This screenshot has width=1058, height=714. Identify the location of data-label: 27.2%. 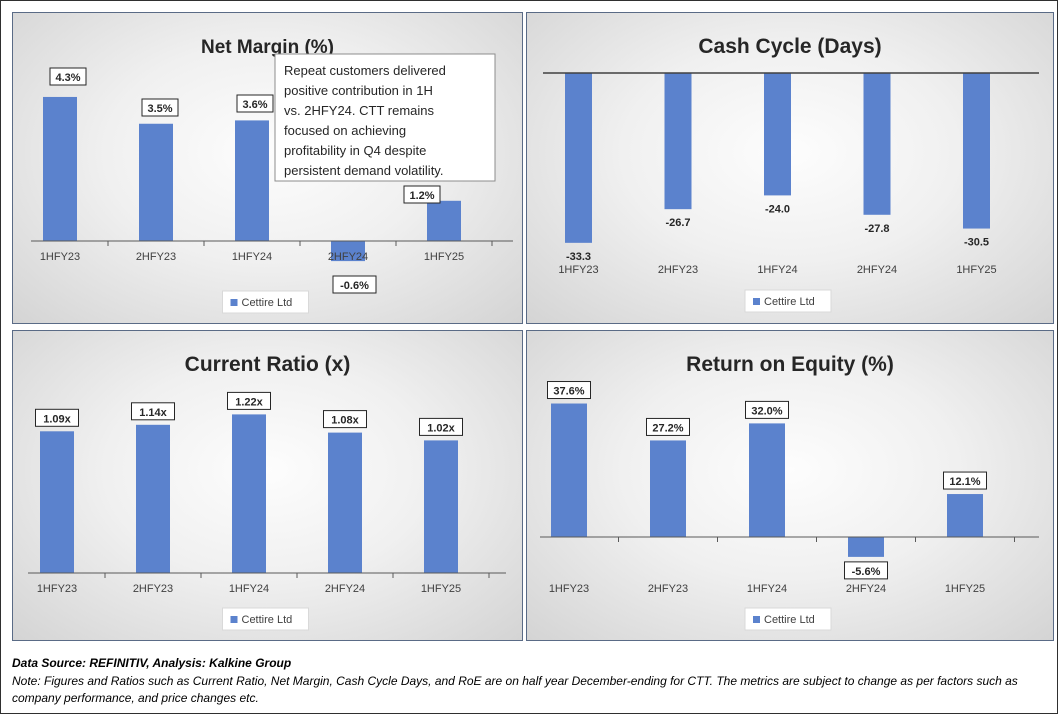
(668, 426).